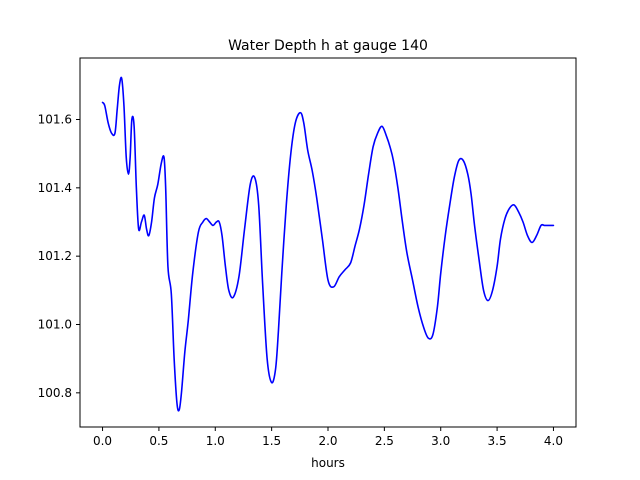 The width and height of the screenshot is (640, 480). I want to click on y-axis-ticks: 100.8 101.0 101.2 101.4 101.6, so click(59, 256).